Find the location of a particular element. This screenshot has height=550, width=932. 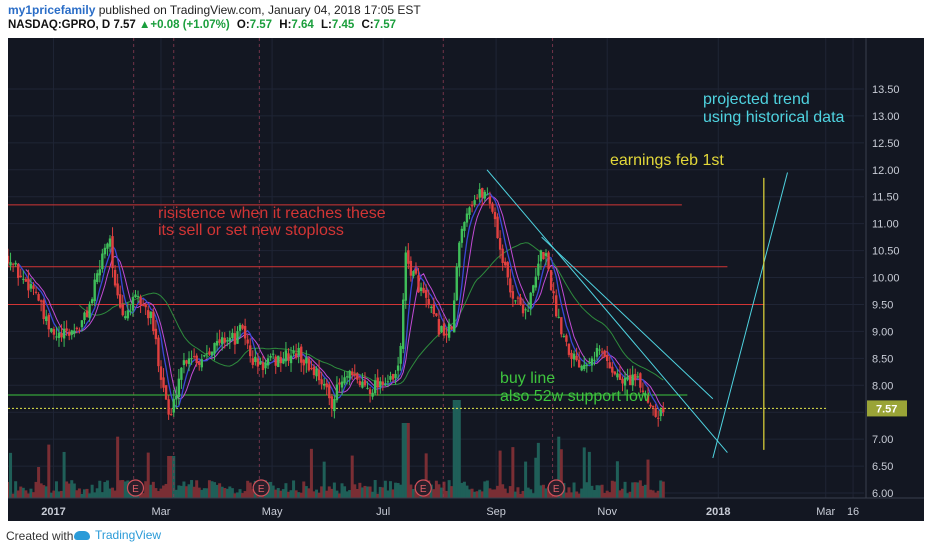

annotation-2: earnings feb 1st is located at coordinates (667, 160).